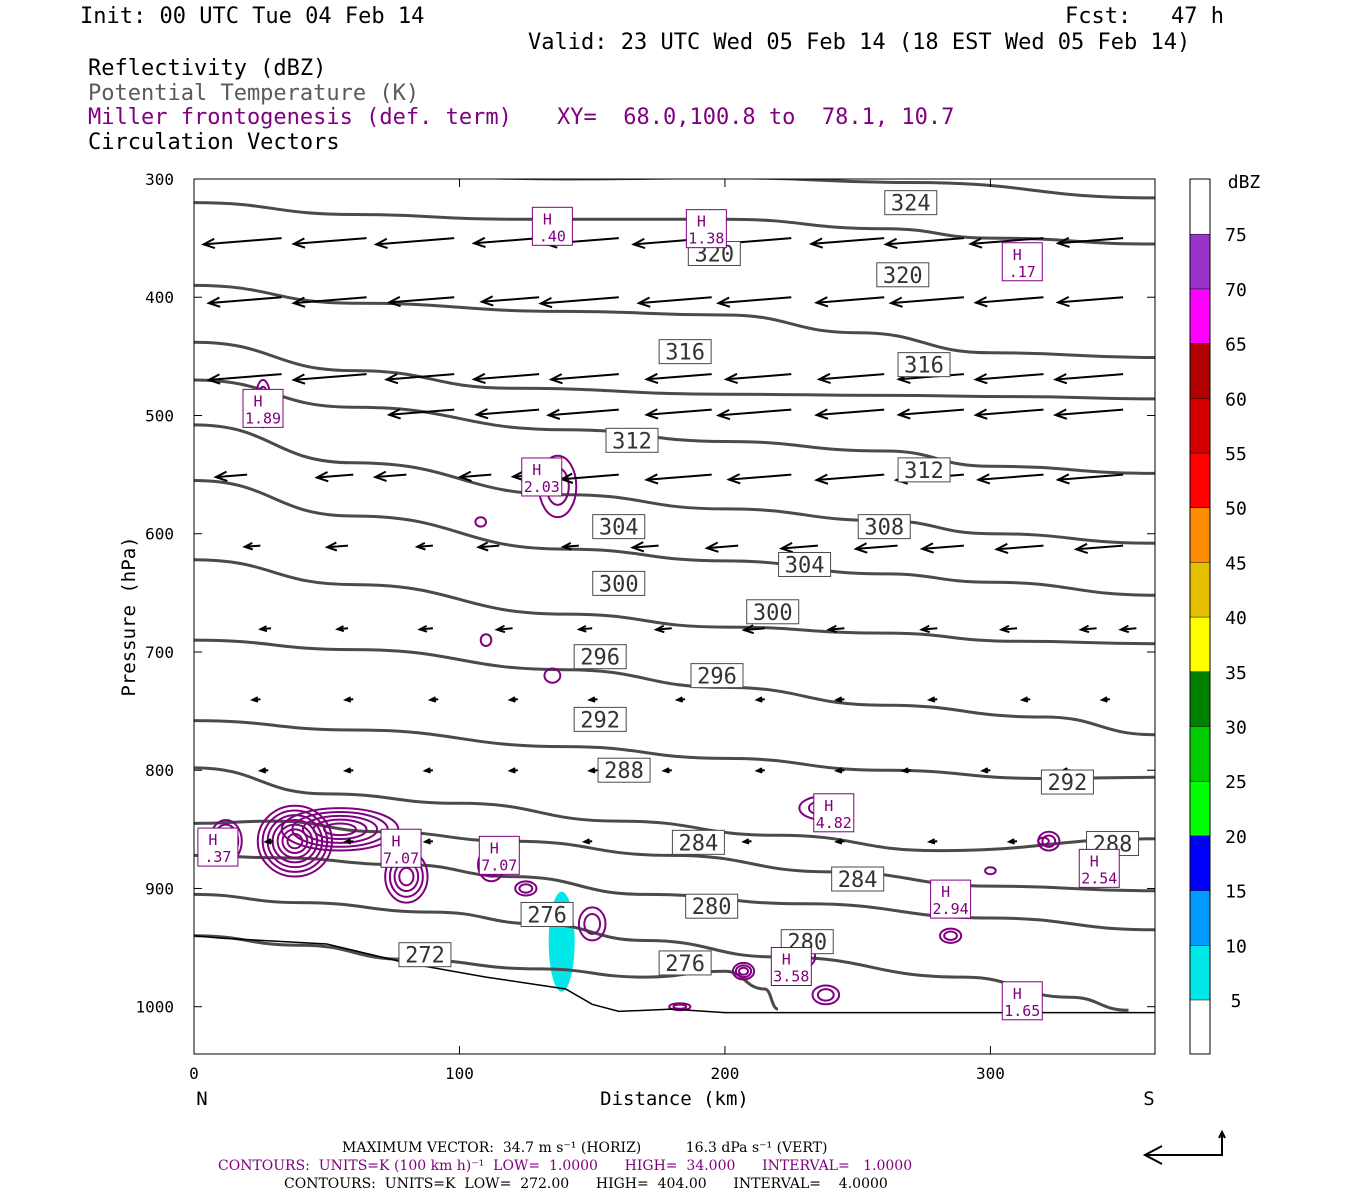 Image resolution: width=1350 pixels, height=1200 pixels. Describe the element at coordinates (911, 204) in the screenshot. I see `isentrope-label-text: 324` at that location.